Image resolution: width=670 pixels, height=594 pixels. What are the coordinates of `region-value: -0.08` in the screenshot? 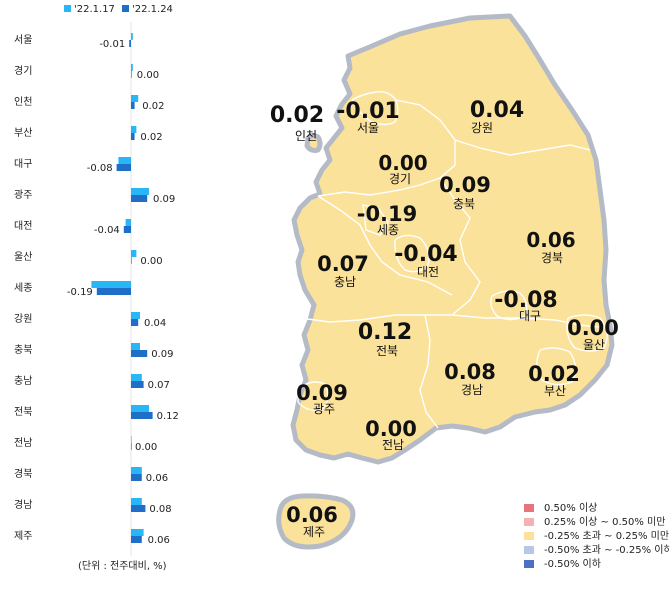 It's located at (525, 300).